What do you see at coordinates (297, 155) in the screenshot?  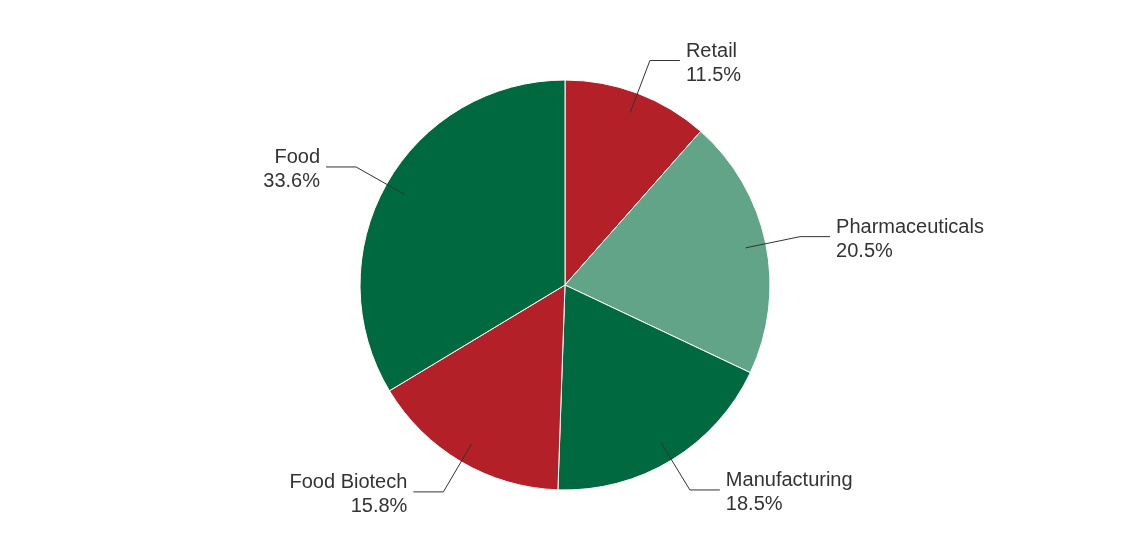 I see `slice-label: Food` at bounding box center [297, 155].